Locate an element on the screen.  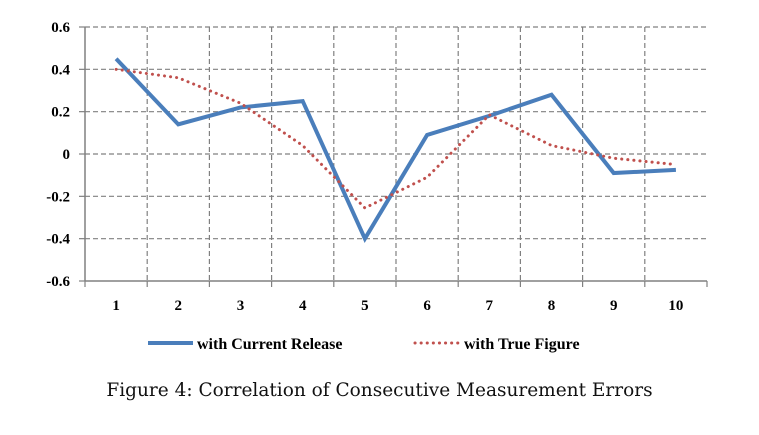
x-tick-label: 5 is located at coordinates (365, 306).